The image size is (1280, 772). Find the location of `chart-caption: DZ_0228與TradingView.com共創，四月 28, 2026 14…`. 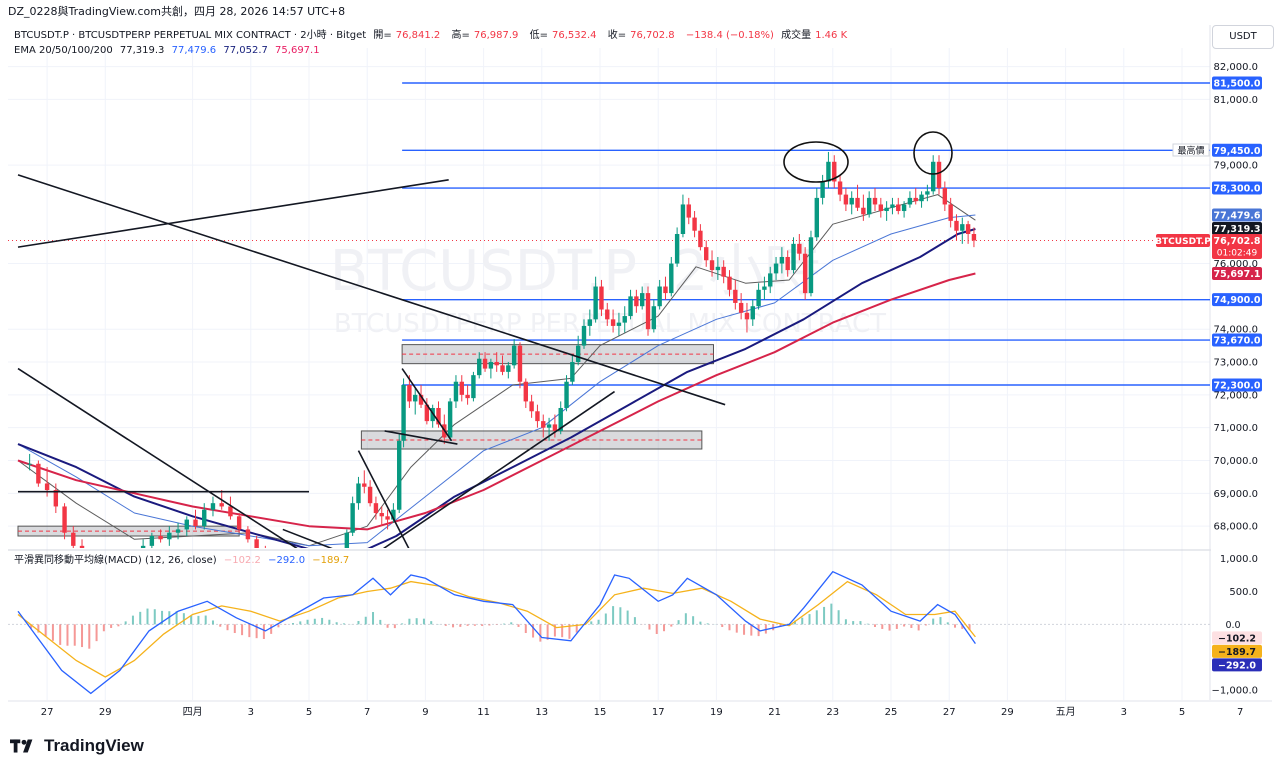

chart-caption: DZ_0228與TradingView.com共創，四月 28, 2026 14… is located at coordinates (640, 12).